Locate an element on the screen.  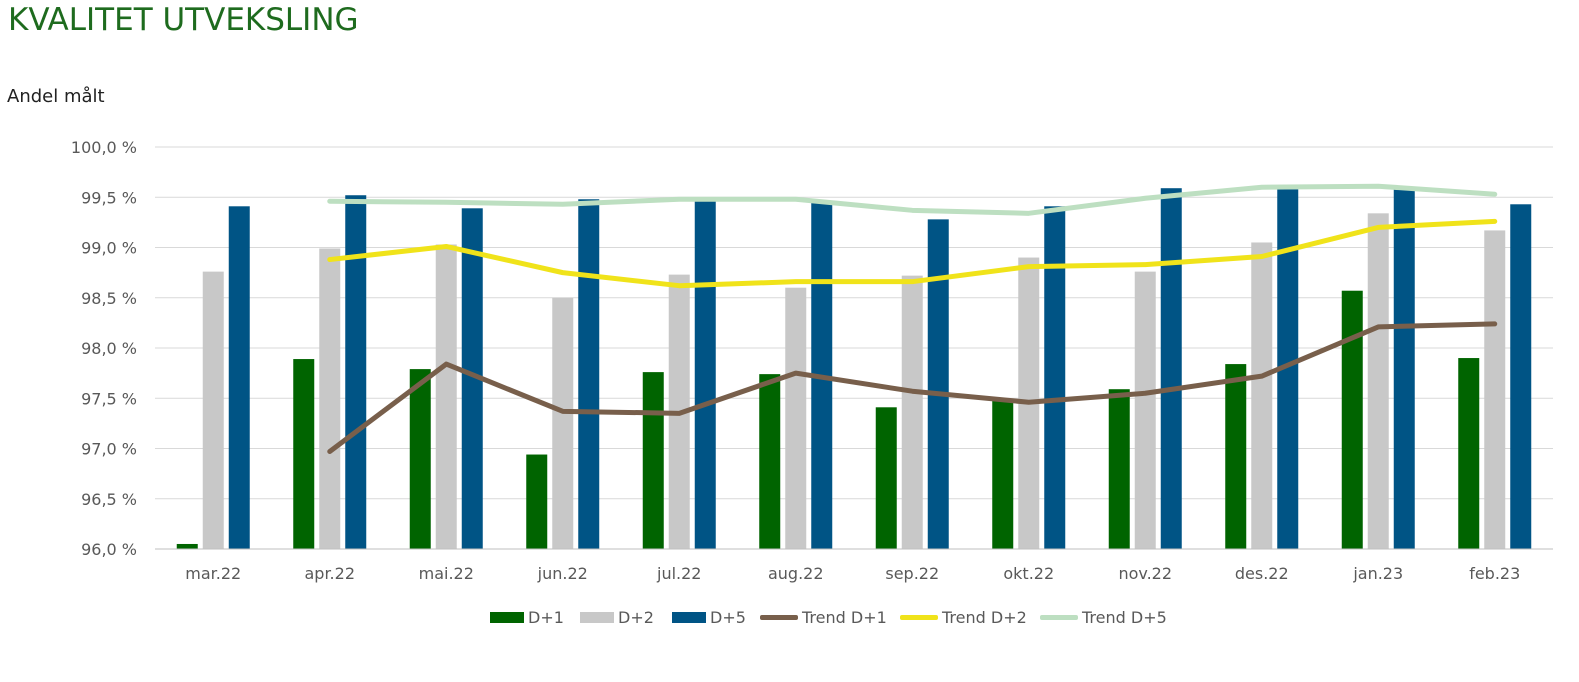
x-tick-label: sep.22 is located at coordinates (912, 573).